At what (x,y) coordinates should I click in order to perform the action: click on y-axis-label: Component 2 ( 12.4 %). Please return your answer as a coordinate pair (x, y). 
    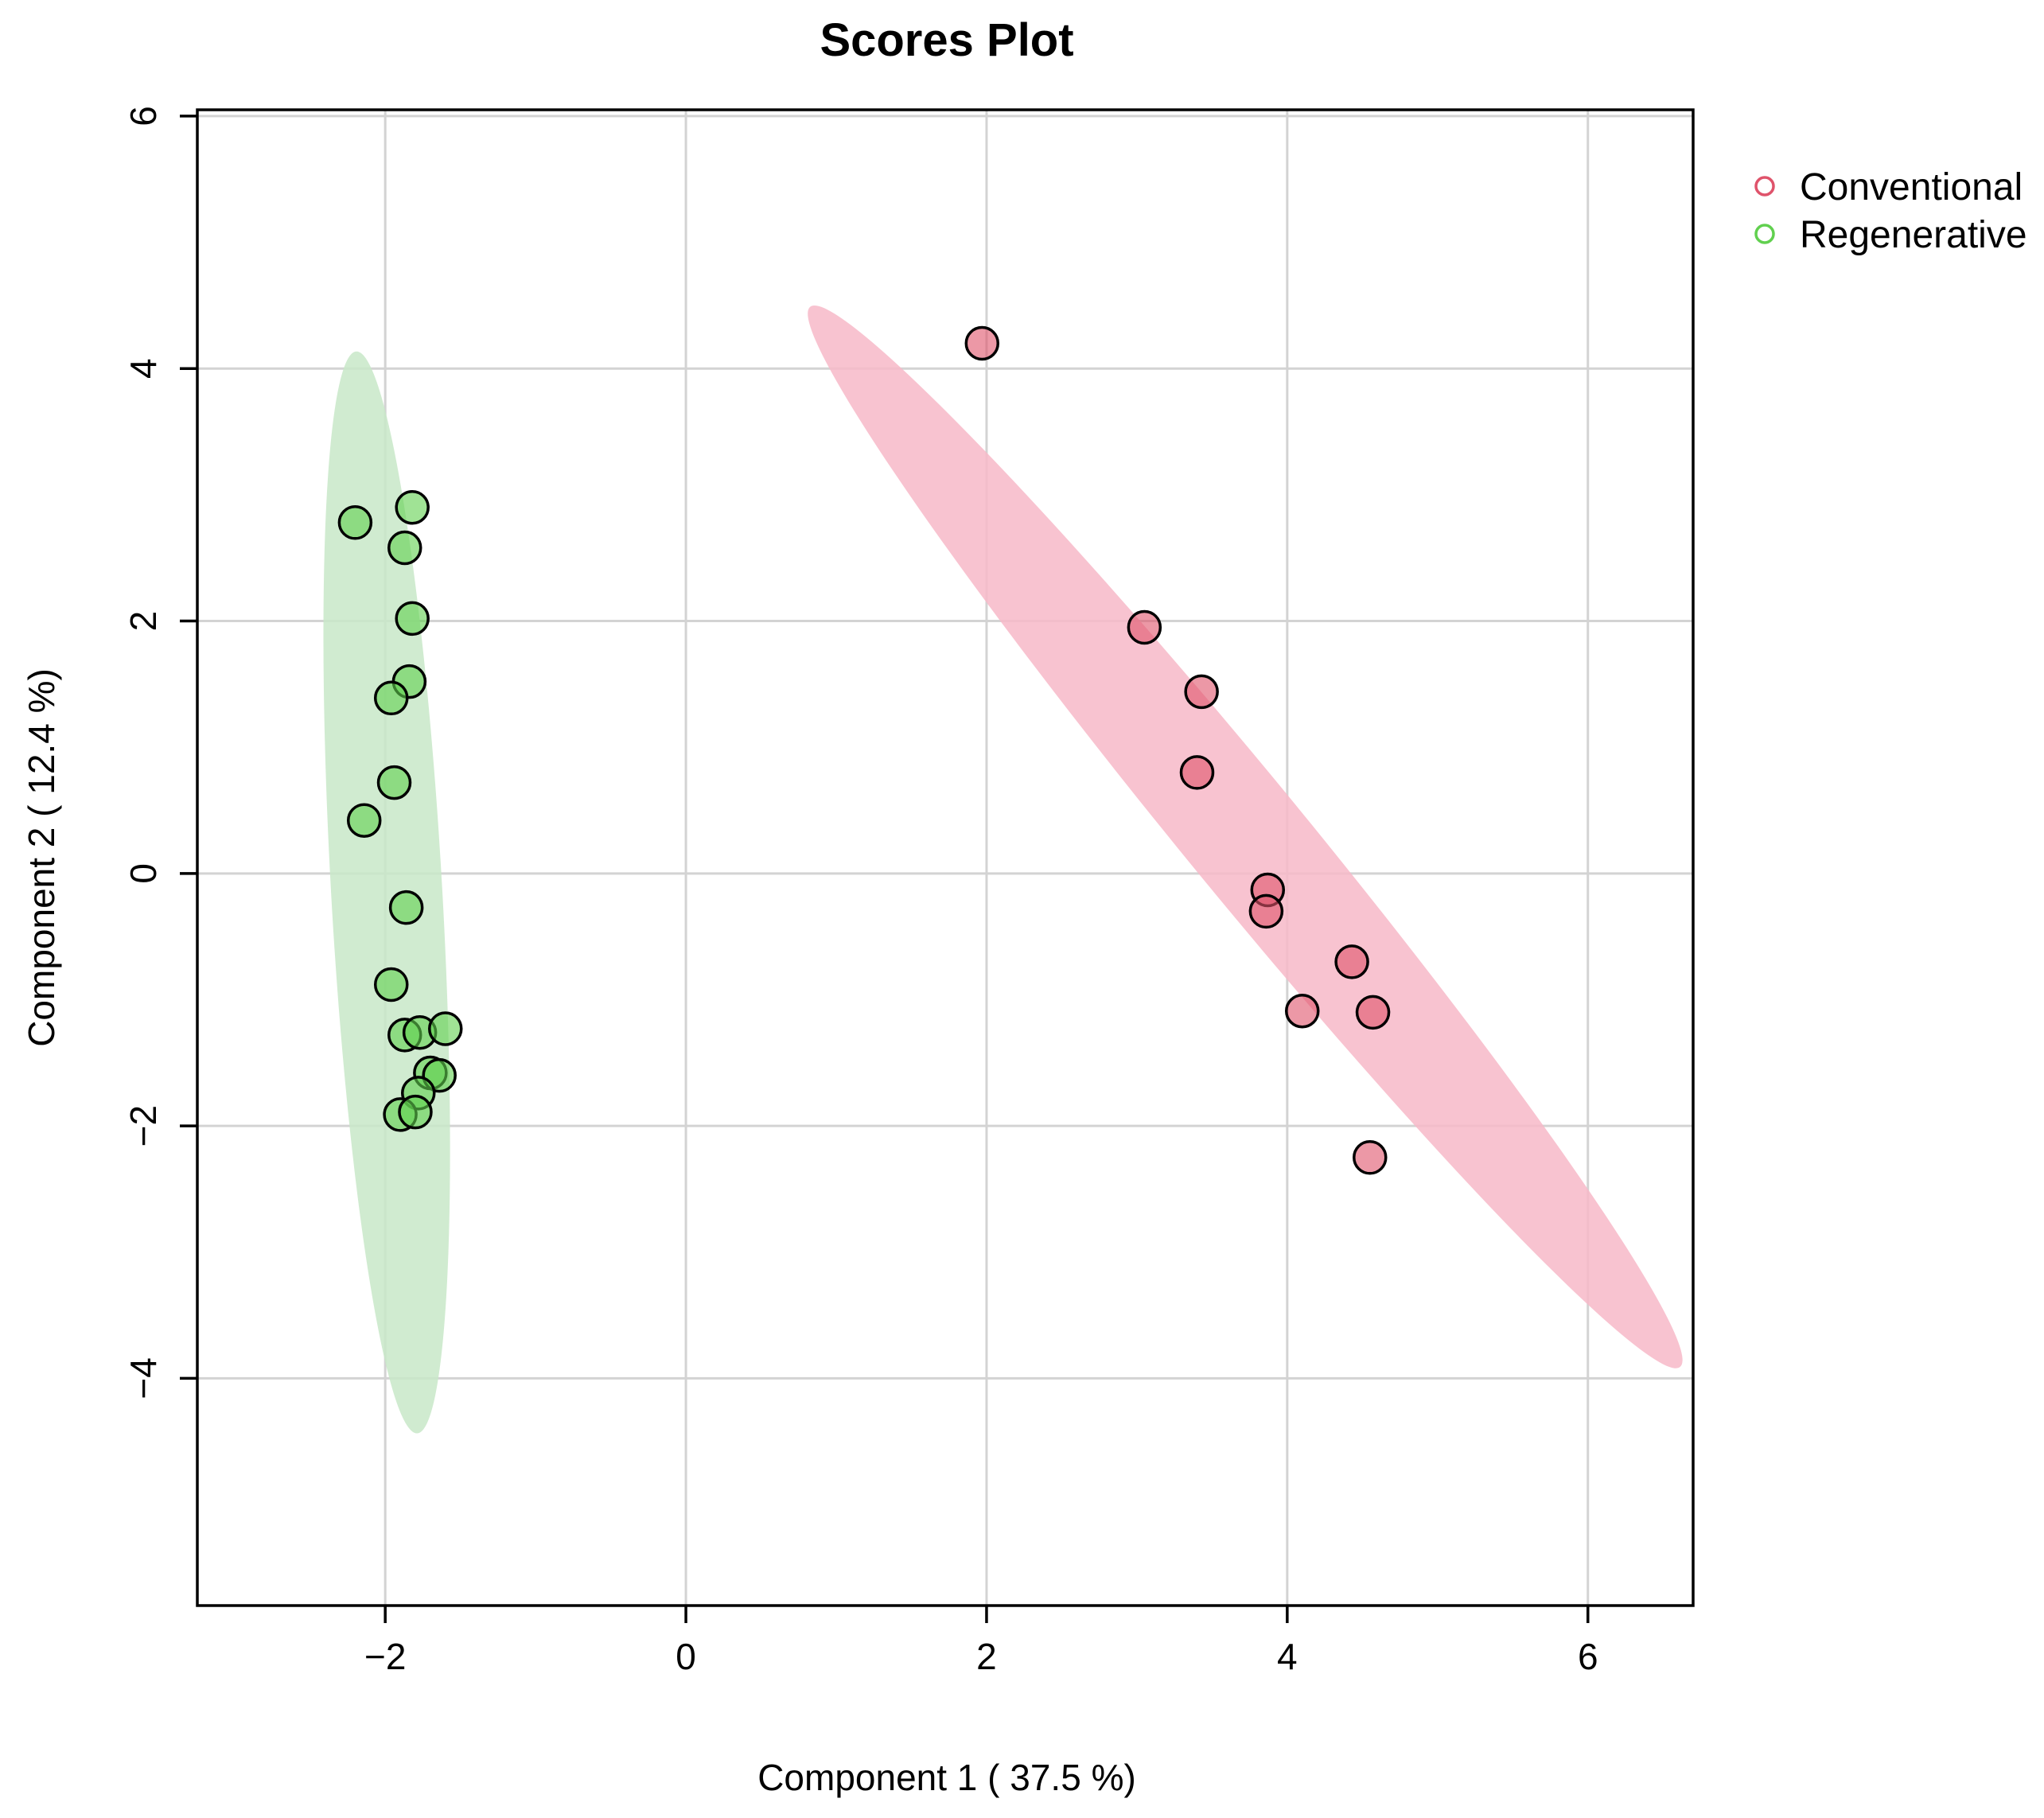
    Looking at the image, I should click on (41, 857).